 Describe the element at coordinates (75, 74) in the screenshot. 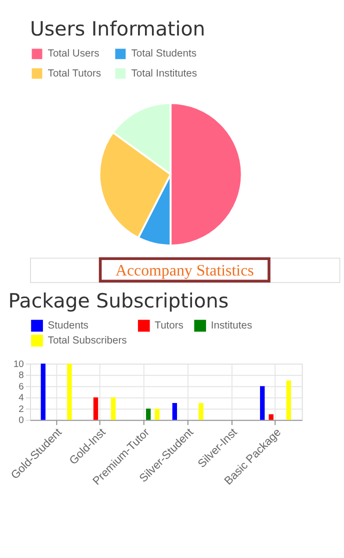

I see `legend-label: Total Tutors` at that location.